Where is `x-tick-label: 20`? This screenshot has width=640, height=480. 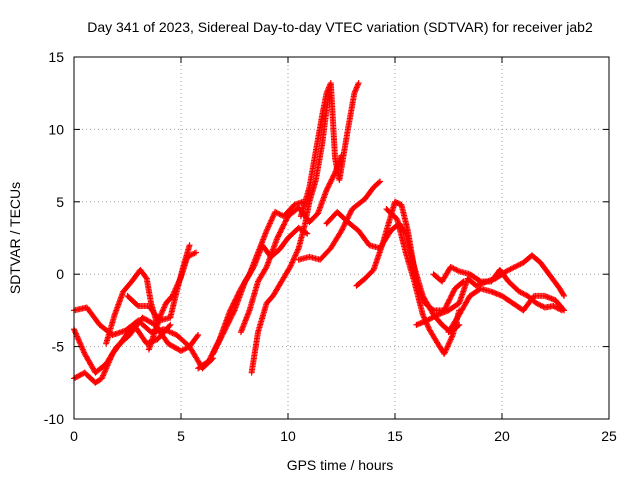
x-tick-label: 20 is located at coordinates (502, 436).